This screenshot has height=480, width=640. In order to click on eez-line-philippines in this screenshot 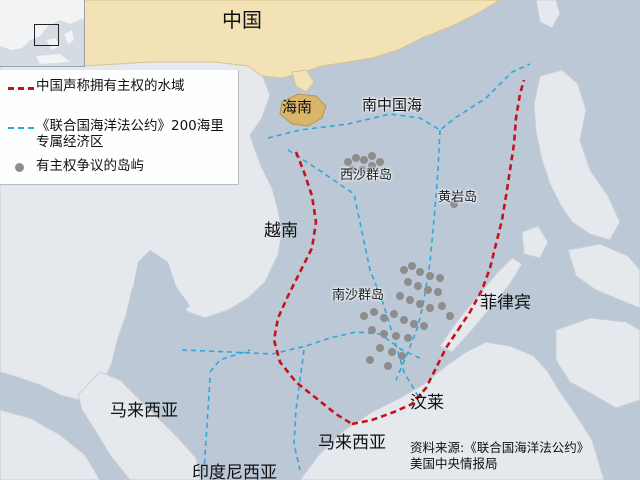, I will do `click(418, 255)`.